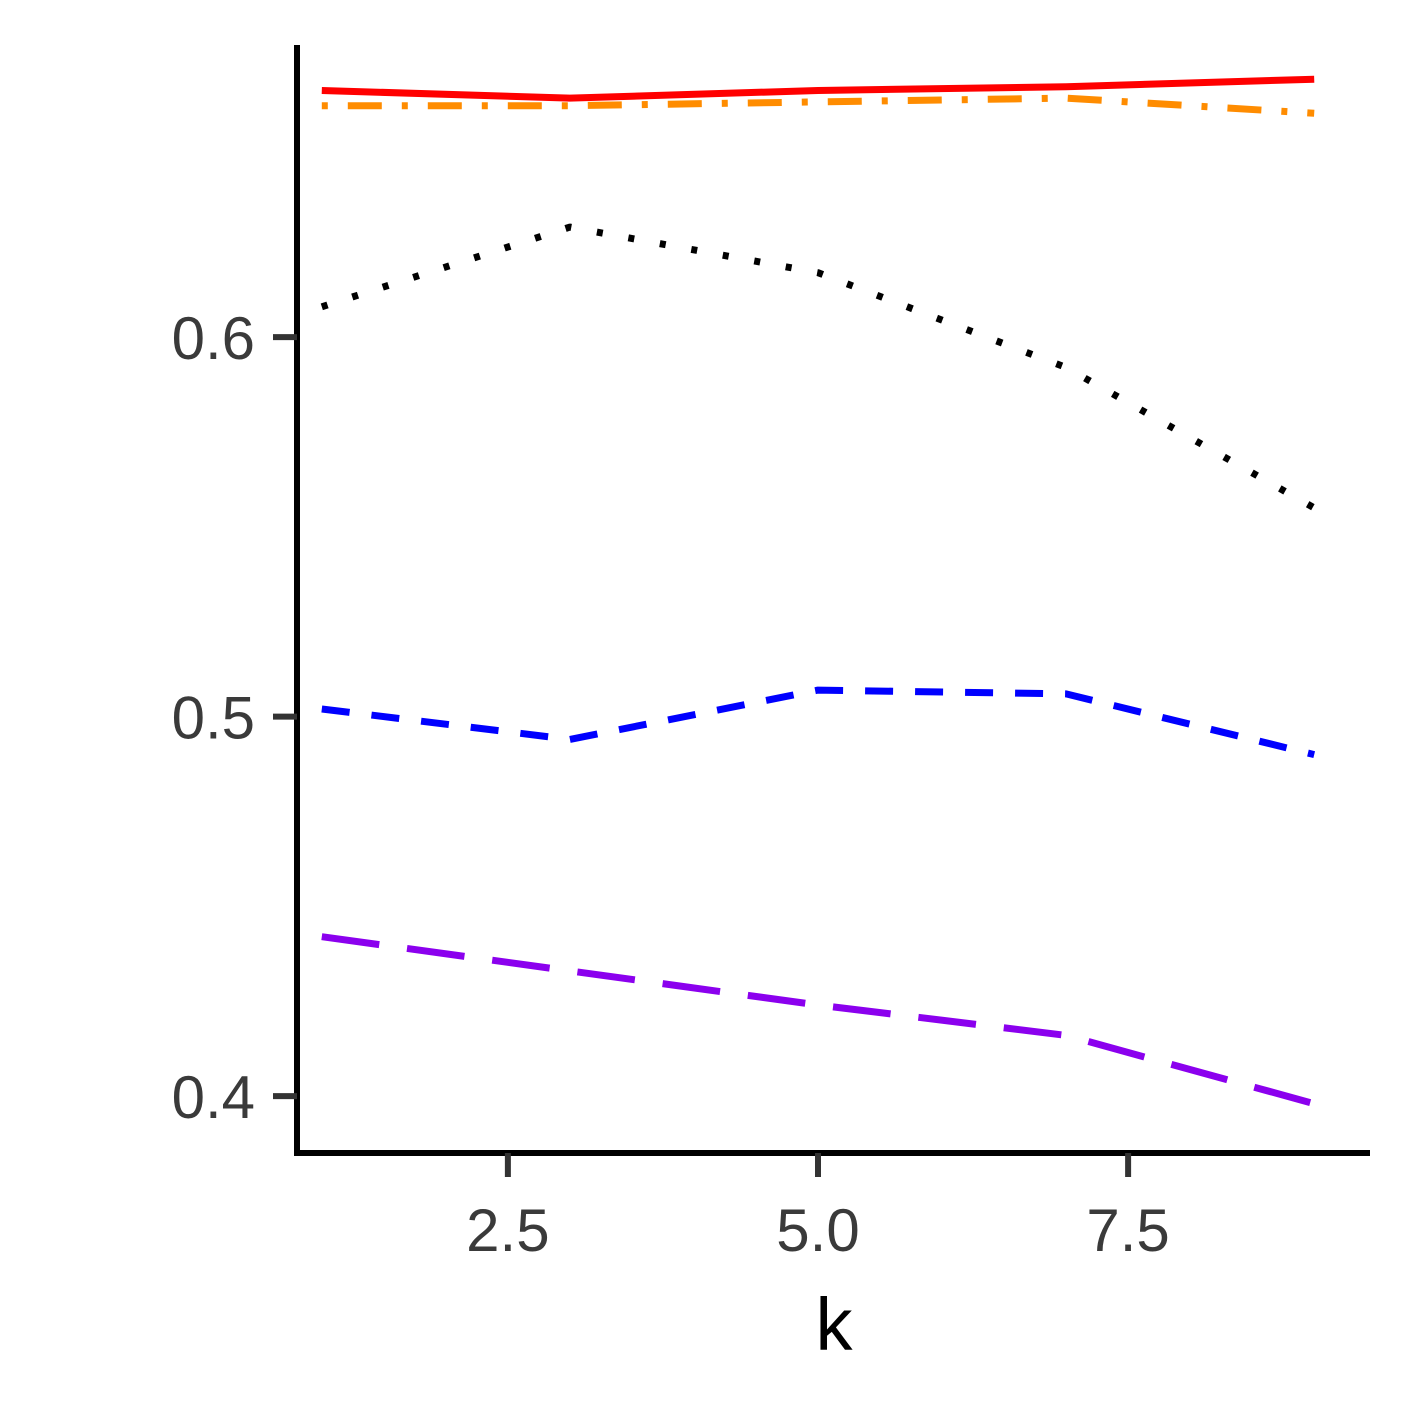 Image resolution: width=1417 pixels, height=1417 pixels. What do you see at coordinates (213, 338) in the screenshot?
I see `y-tick-label: 0.6` at bounding box center [213, 338].